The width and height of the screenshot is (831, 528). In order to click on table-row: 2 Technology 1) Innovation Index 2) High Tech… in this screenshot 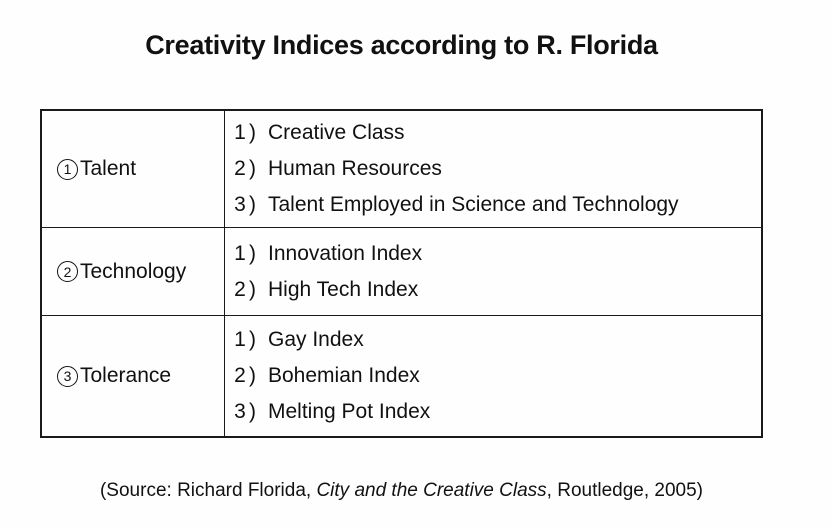, I will do `click(401, 272)`.